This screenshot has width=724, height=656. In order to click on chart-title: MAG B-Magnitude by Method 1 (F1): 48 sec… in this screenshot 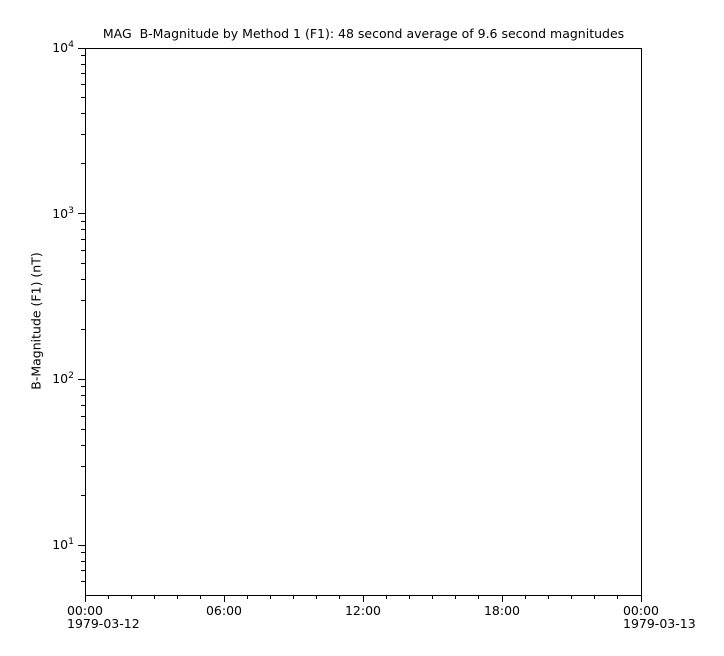, I will do `click(363, 33)`.